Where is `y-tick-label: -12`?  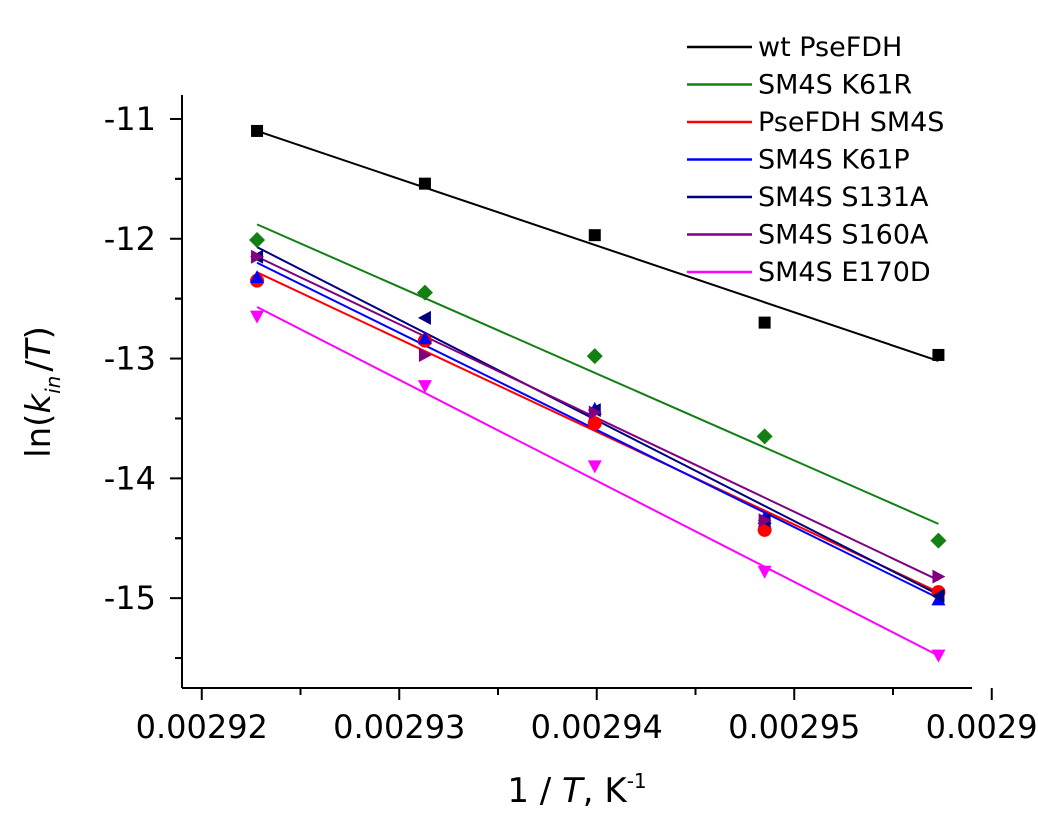 y-tick-label: -12 is located at coordinates (130, 239).